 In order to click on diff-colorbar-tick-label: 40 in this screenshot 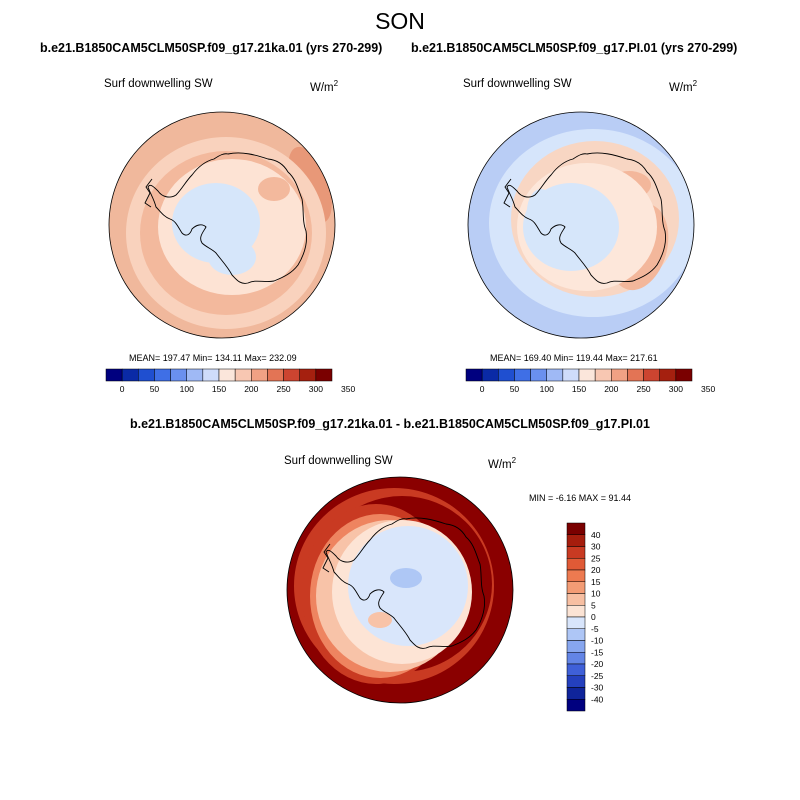, I will do `click(596, 535)`.